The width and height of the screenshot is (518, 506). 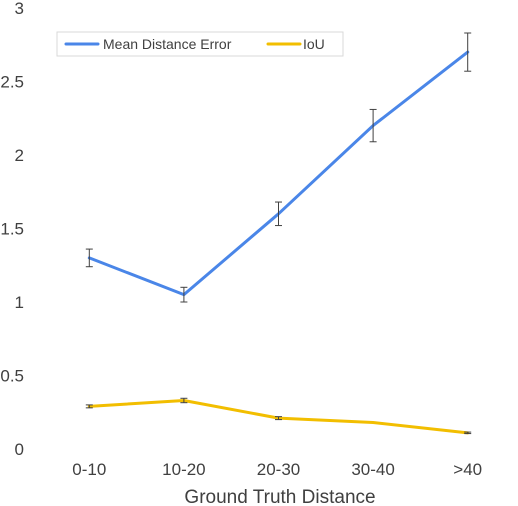 What do you see at coordinates (12, 82) in the screenshot?
I see `y-tick-label: 2.5` at bounding box center [12, 82].